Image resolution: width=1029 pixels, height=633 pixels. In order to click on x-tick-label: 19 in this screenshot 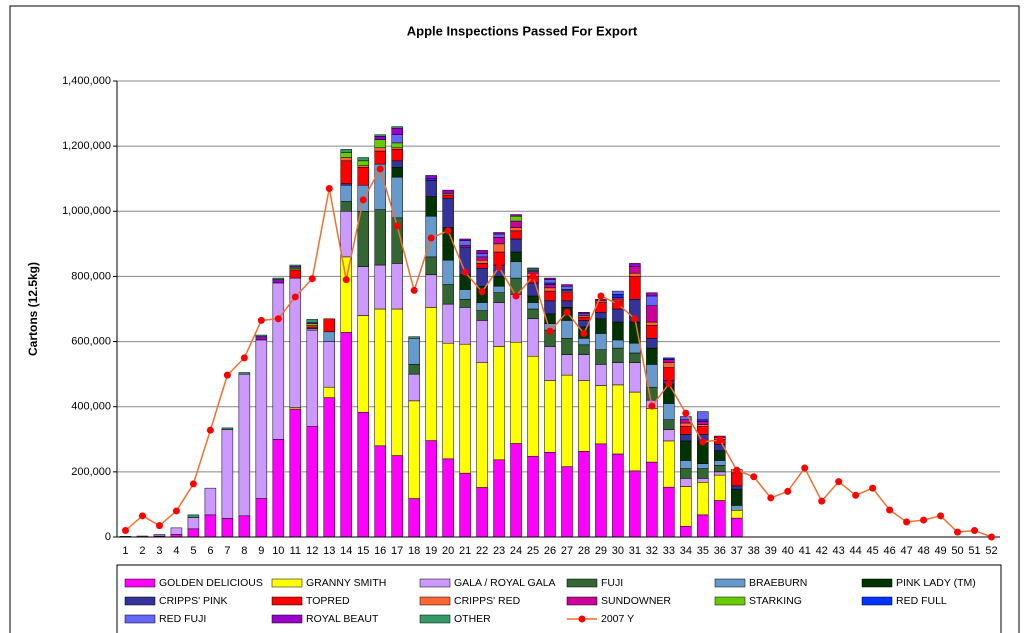, I will do `click(431, 551)`.